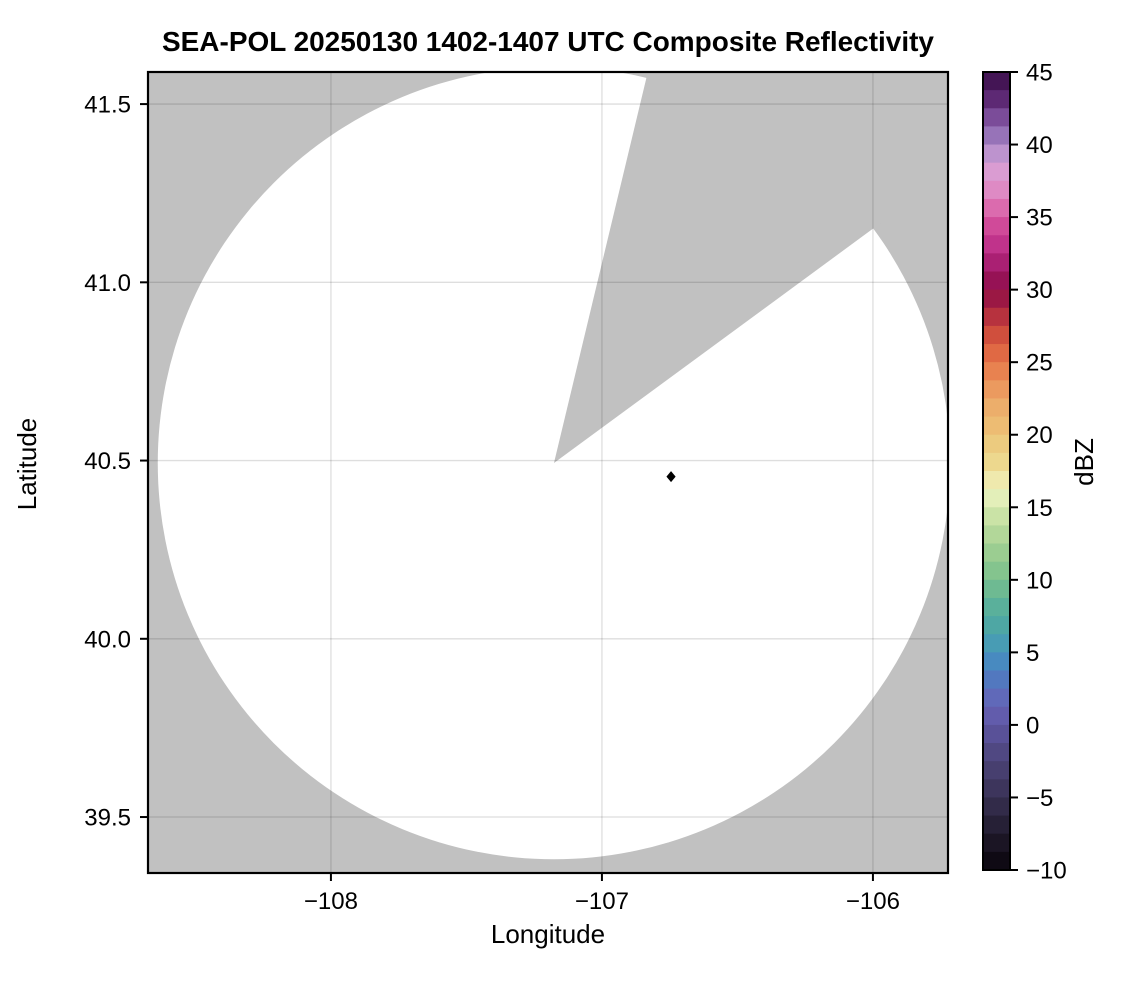  Describe the element at coordinates (873, 901) in the screenshot. I see `x-tick-label: −106` at that location.